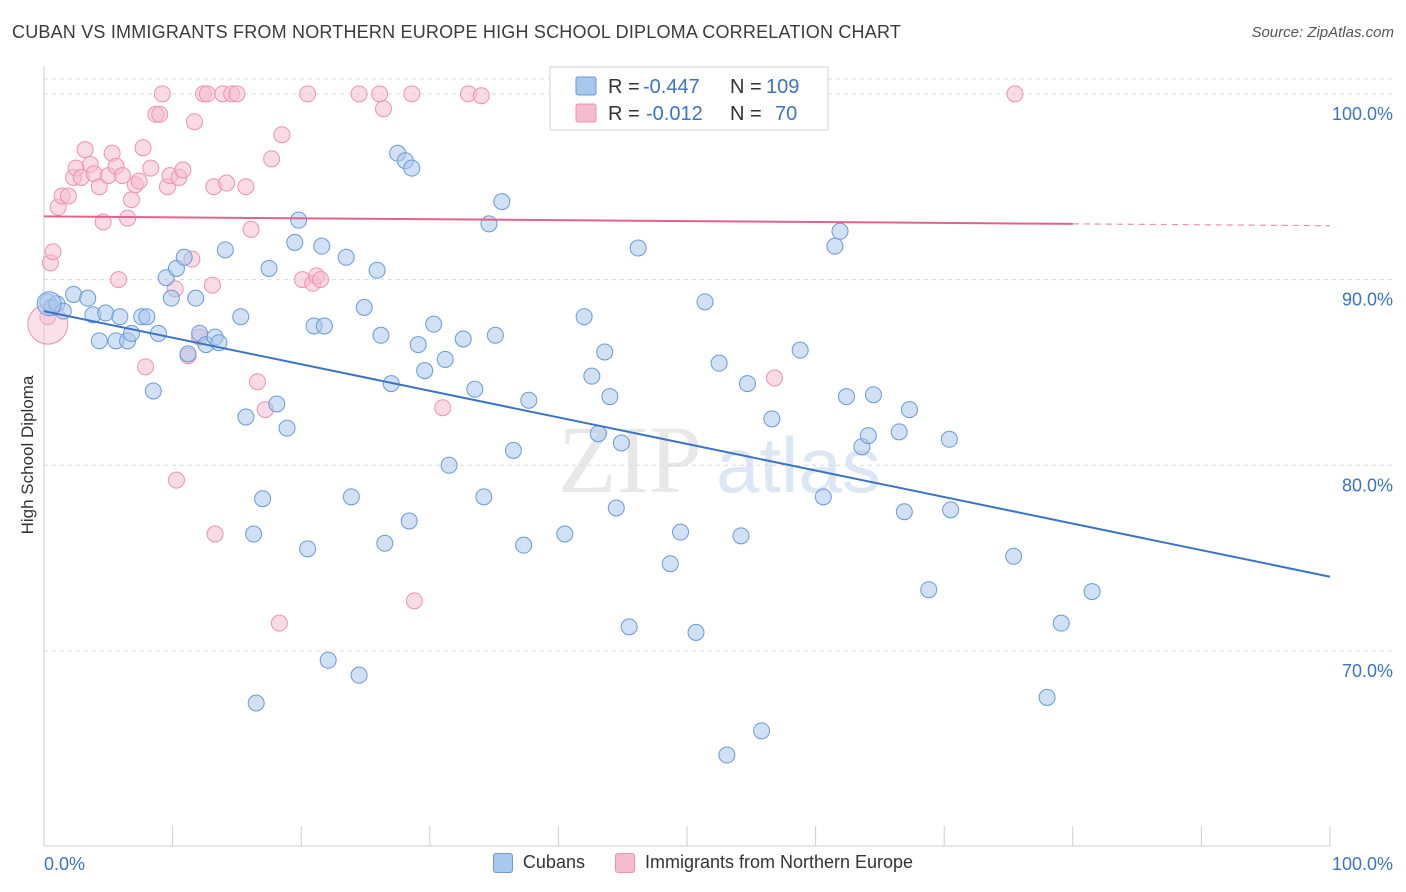 The height and width of the screenshot is (892, 1406). What do you see at coordinates (502, 862) in the screenshot?
I see `bottom-legend-swatch-cubans` at bounding box center [502, 862].